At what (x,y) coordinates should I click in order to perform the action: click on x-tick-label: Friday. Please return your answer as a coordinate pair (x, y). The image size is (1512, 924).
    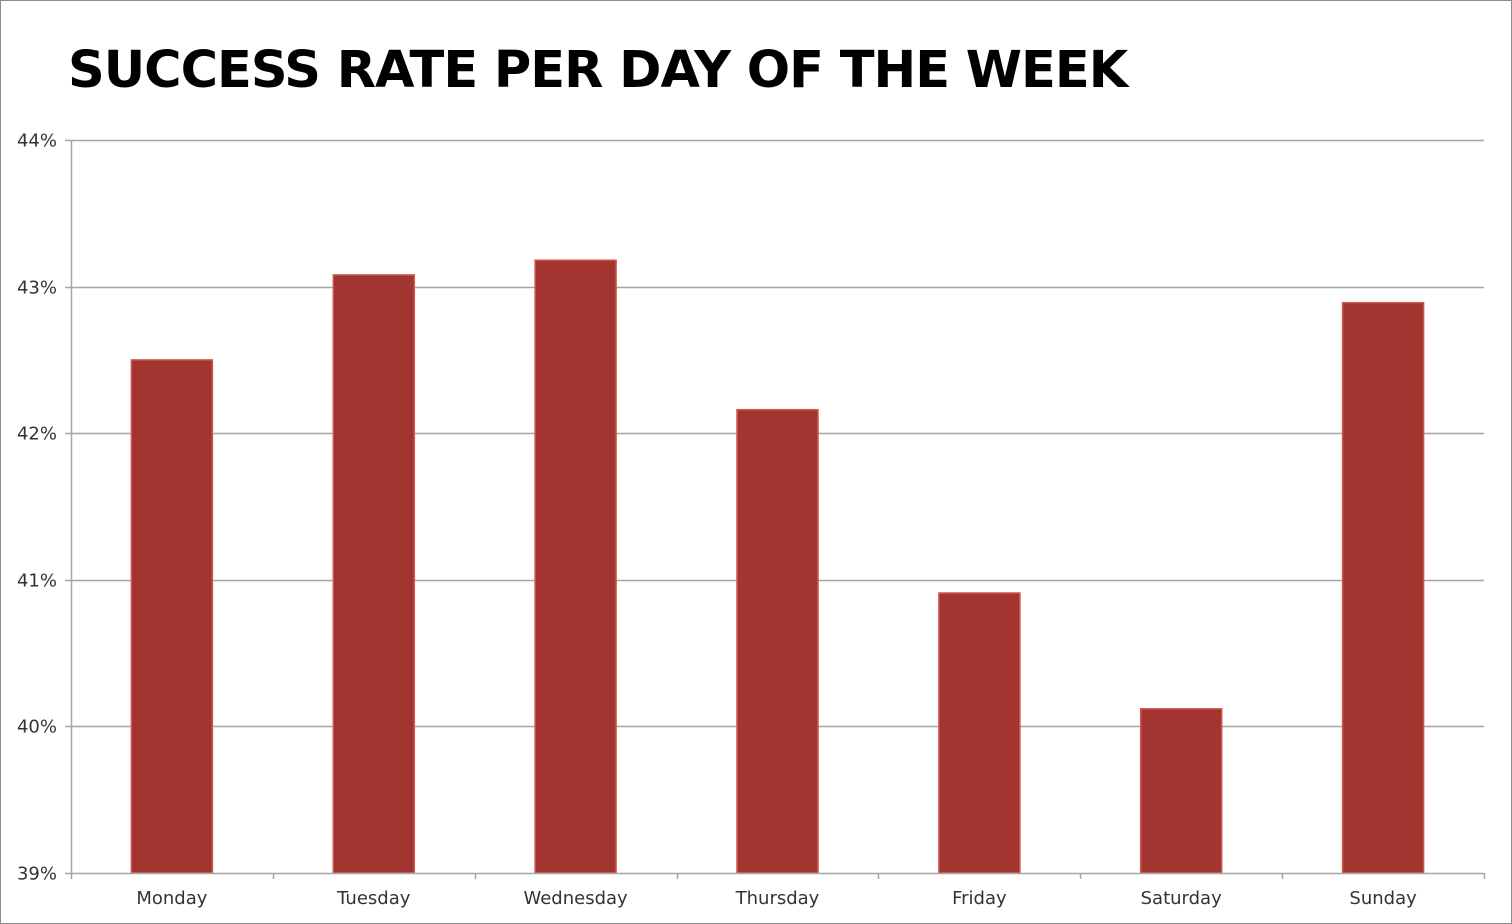
    Looking at the image, I should click on (979, 898).